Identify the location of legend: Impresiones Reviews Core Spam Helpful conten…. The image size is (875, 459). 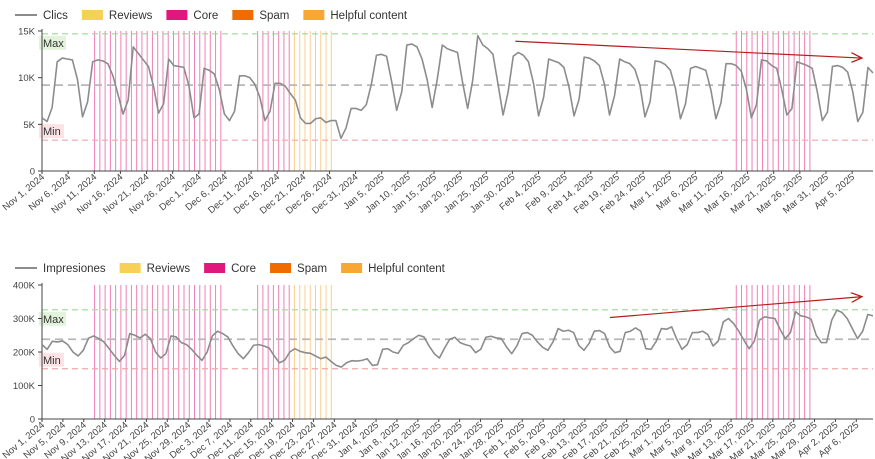
(230, 269).